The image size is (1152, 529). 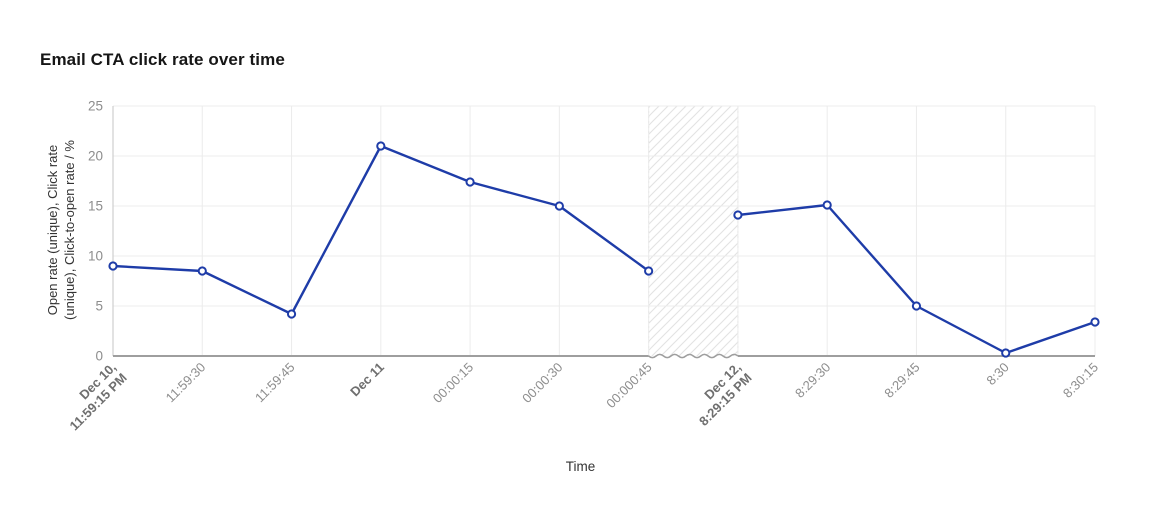 I want to click on y-tick-label: 0, so click(x=99, y=356).